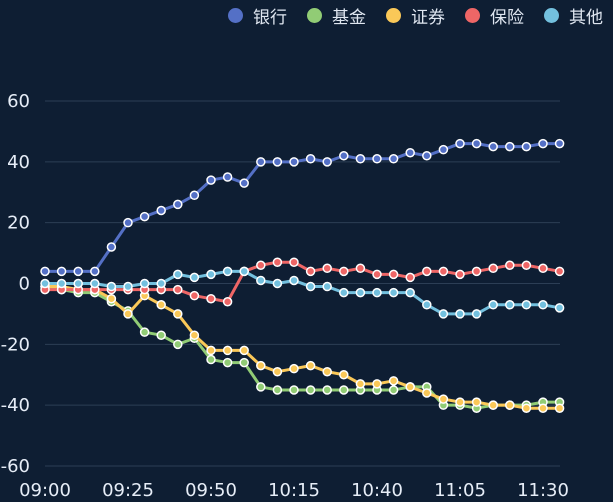  What do you see at coordinates (349, 18) in the screenshot?
I see `legend-label: 基金` at bounding box center [349, 18].